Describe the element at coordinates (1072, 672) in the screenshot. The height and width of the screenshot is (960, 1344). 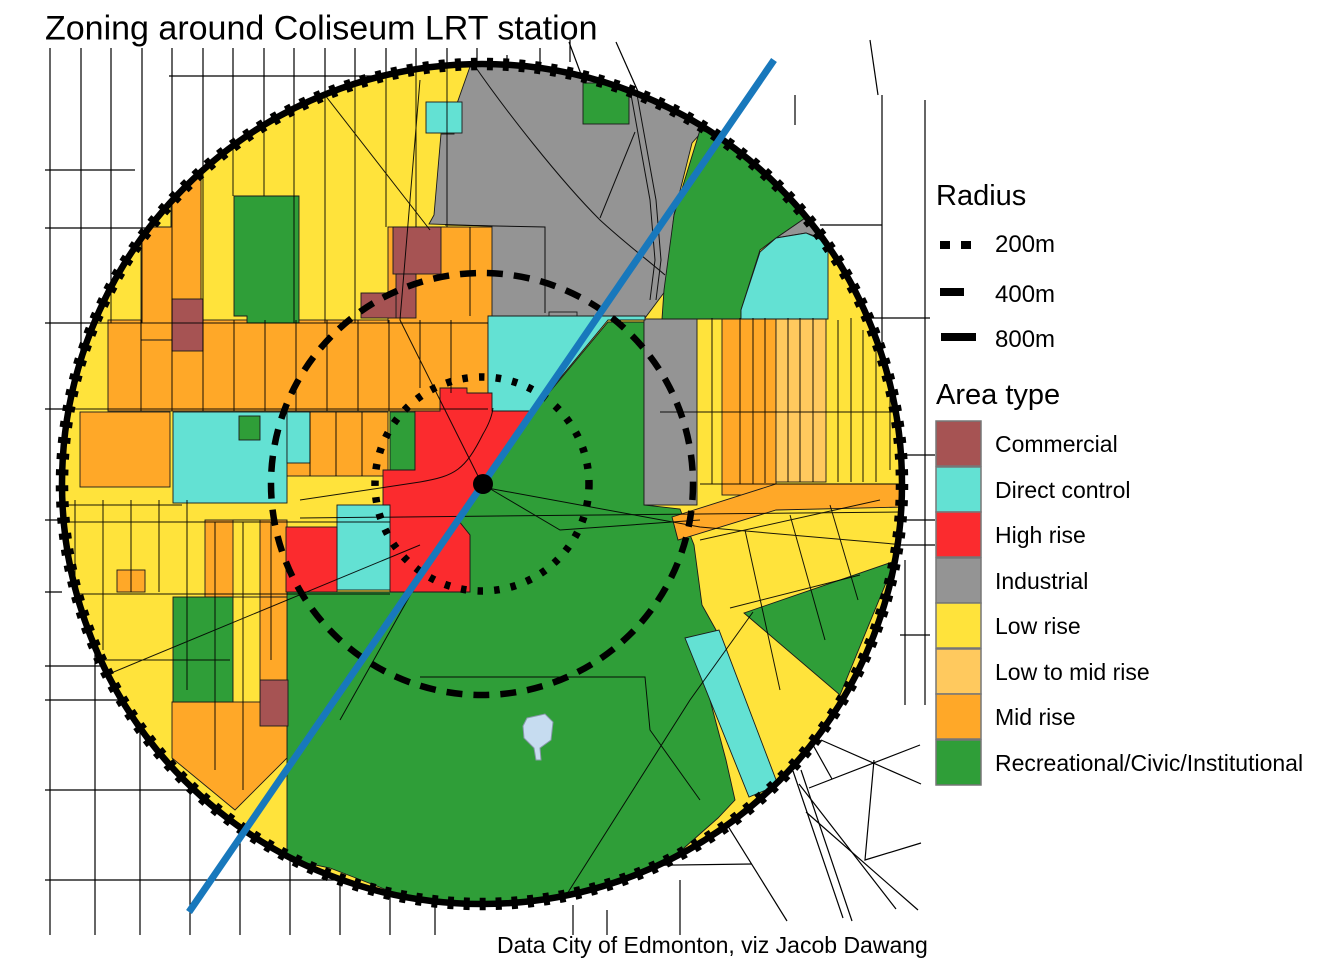
I see `svg-text: Low to mid rise` at that location.